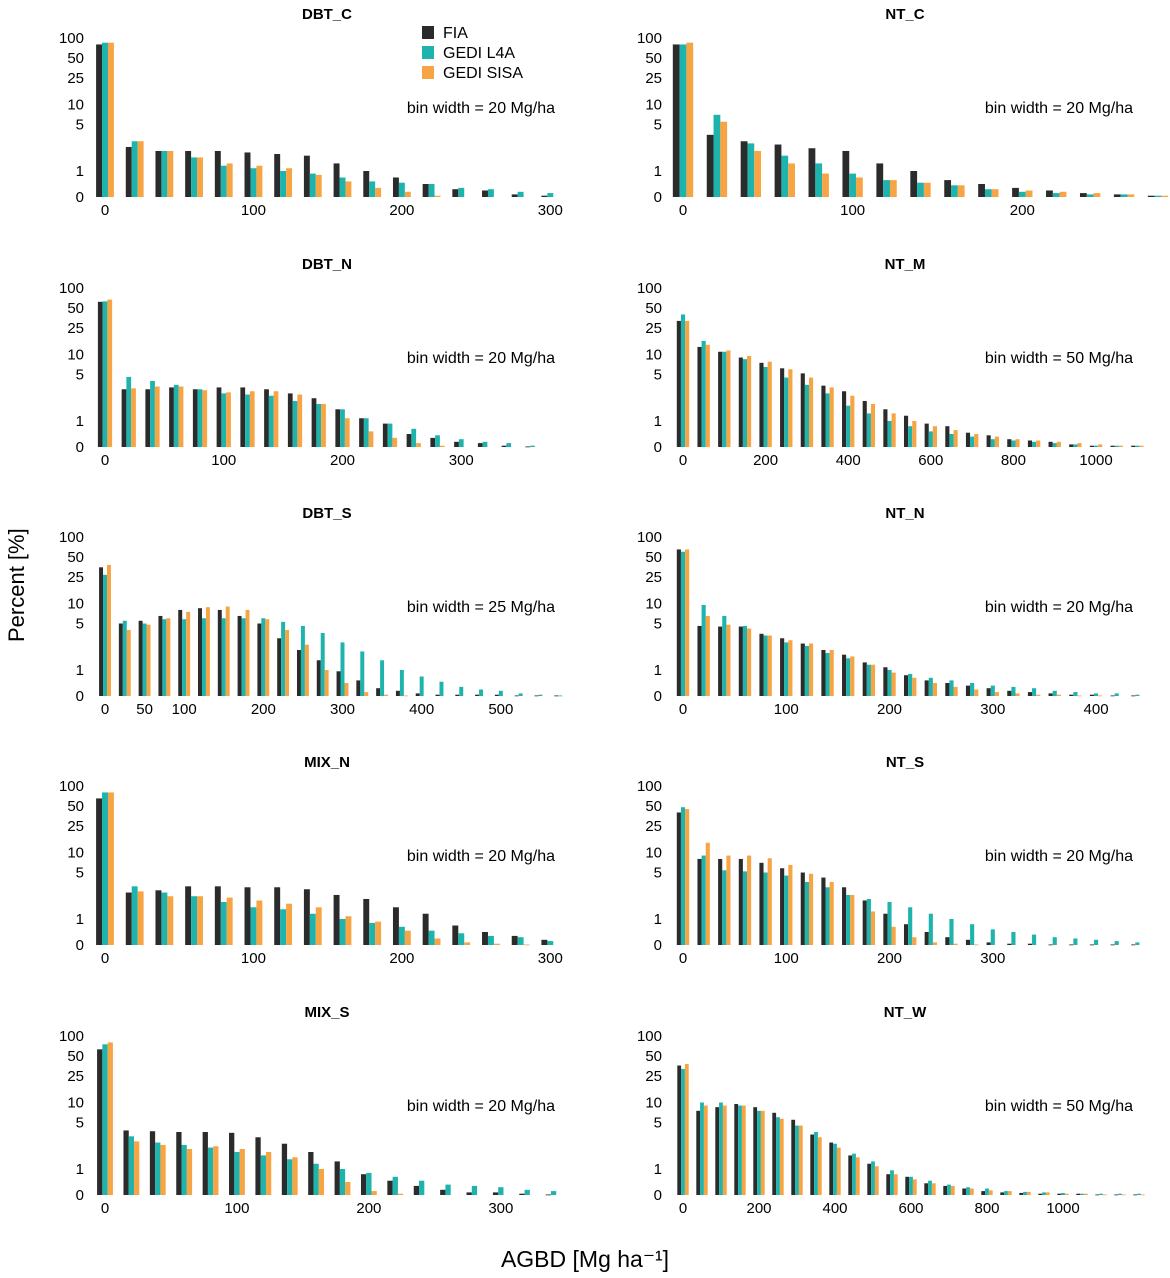 This screenshot has width=1170, height=1278. What do you see at coordinates (1059, 108) in the screenshot?
I see `bin-width-annotation: bin width = 20 Mg/ha` at bounding box center [1059, 108].